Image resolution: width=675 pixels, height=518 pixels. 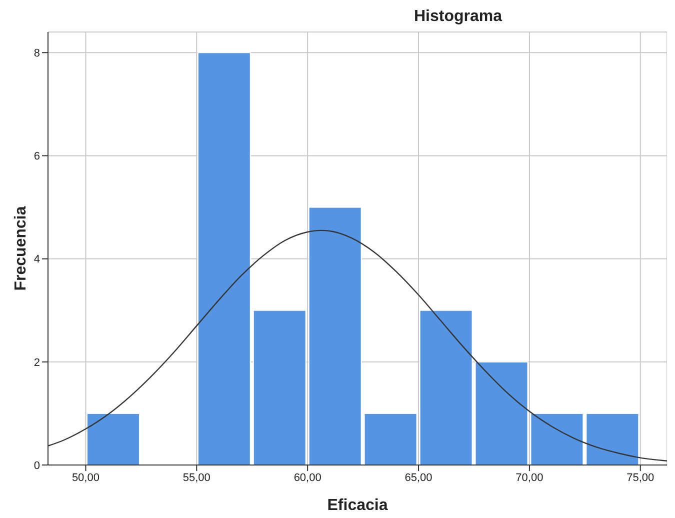 What do you see at coordinates (418, 478) in the screenshot?
I see `x-tick-label: 65,00` at bounding box center [418, 478].